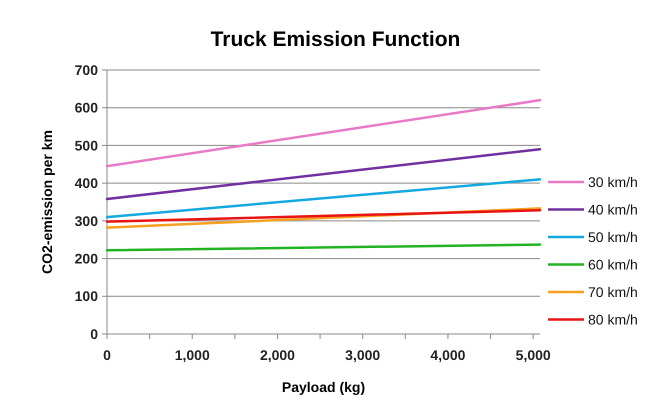  What do you see at coordinates (362, 355) in the screenshot?
I see `x-tick-label: 3,000` at bounding box center [362, 355].